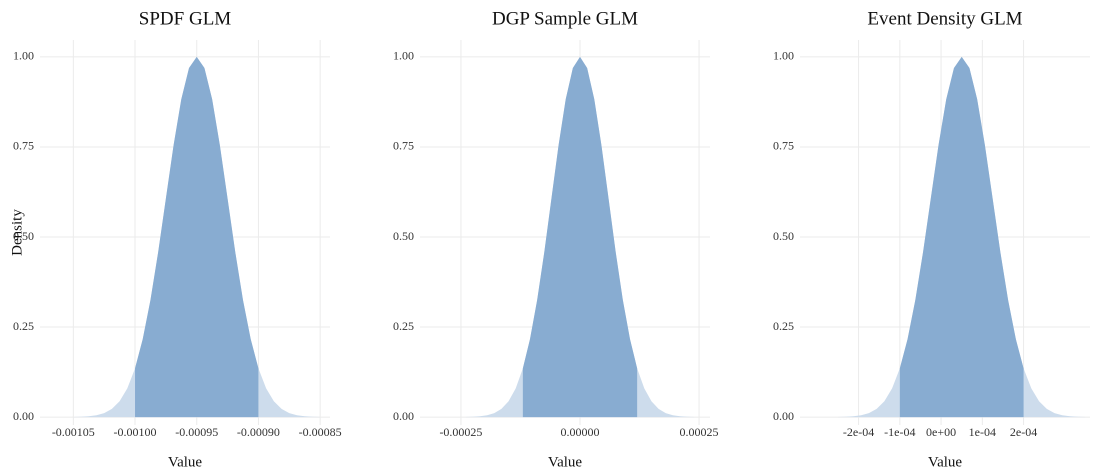  I want to click on panel-title: DGP Sample GLM, so click(565, 18).